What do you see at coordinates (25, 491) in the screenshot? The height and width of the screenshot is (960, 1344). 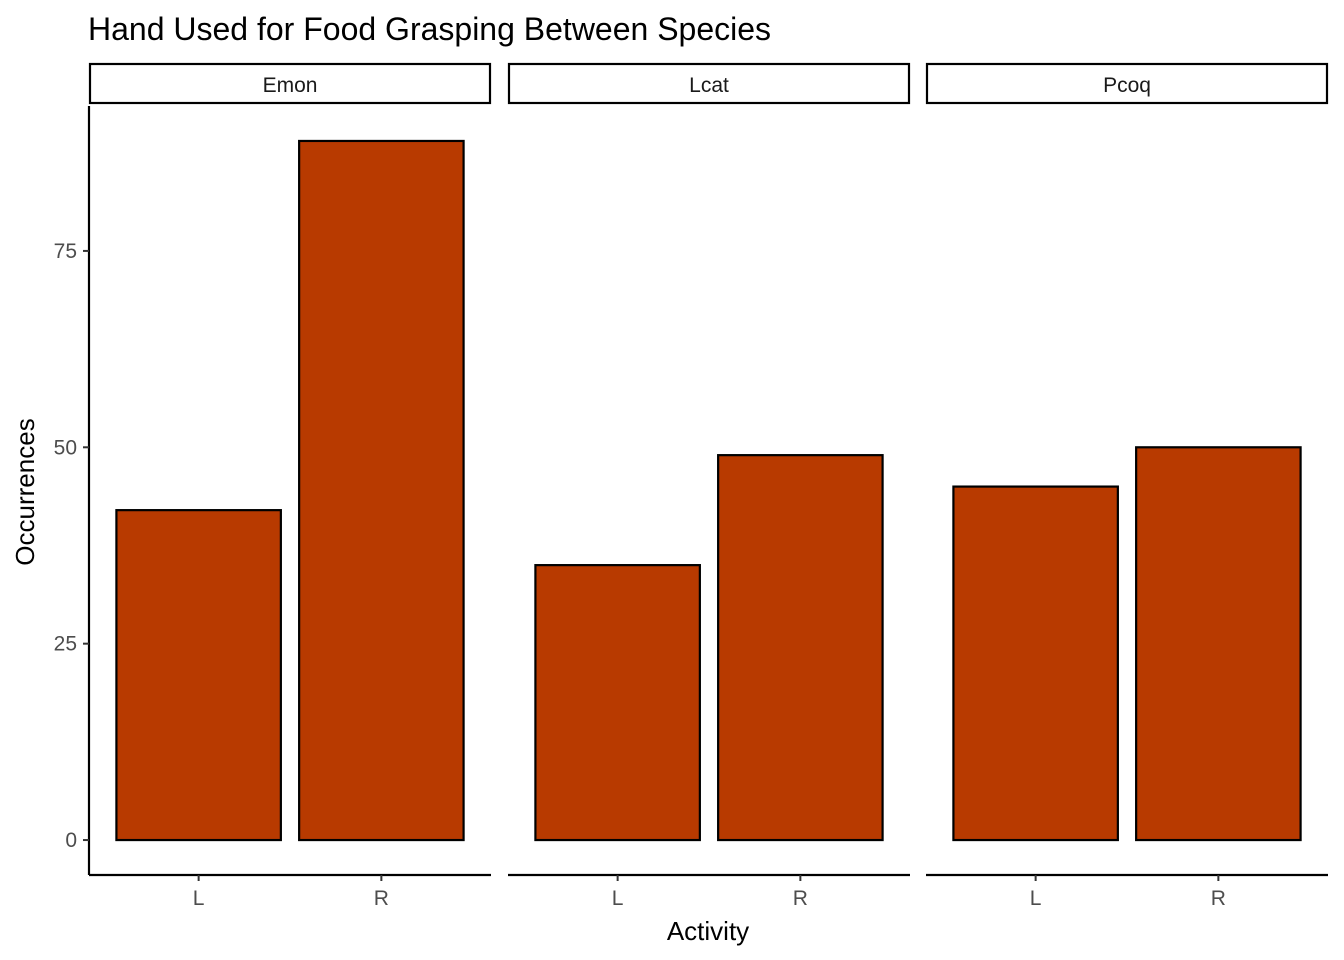 I see `y-axis-title: Occurrences` at bounding box center [25, 491].